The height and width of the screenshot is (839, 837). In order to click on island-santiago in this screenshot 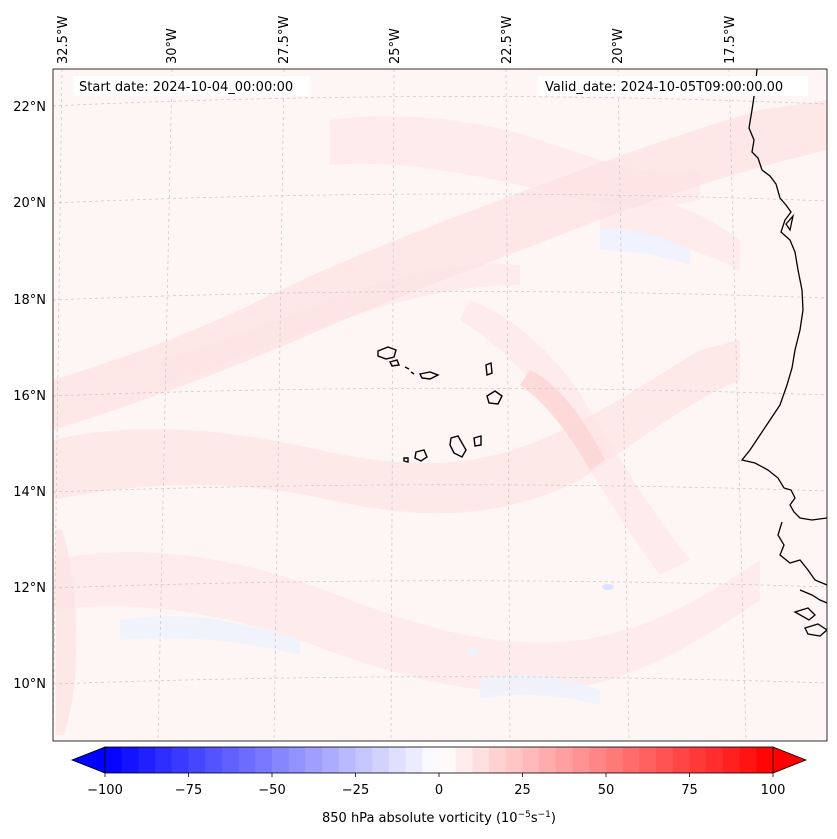, I will do `click(458, 446)`.